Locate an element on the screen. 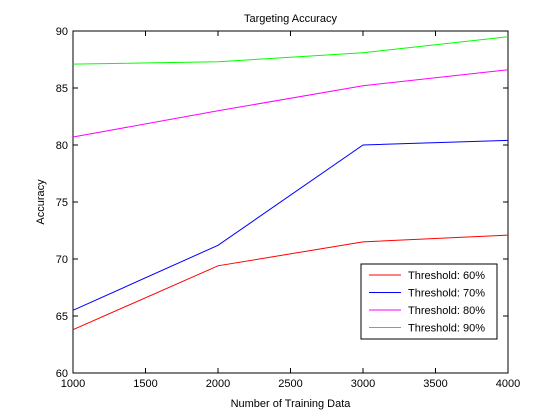 Image resolution: width=560 pixels, height=420 pixels. y-tick-label: 80 is located at coordinates (62, 146).